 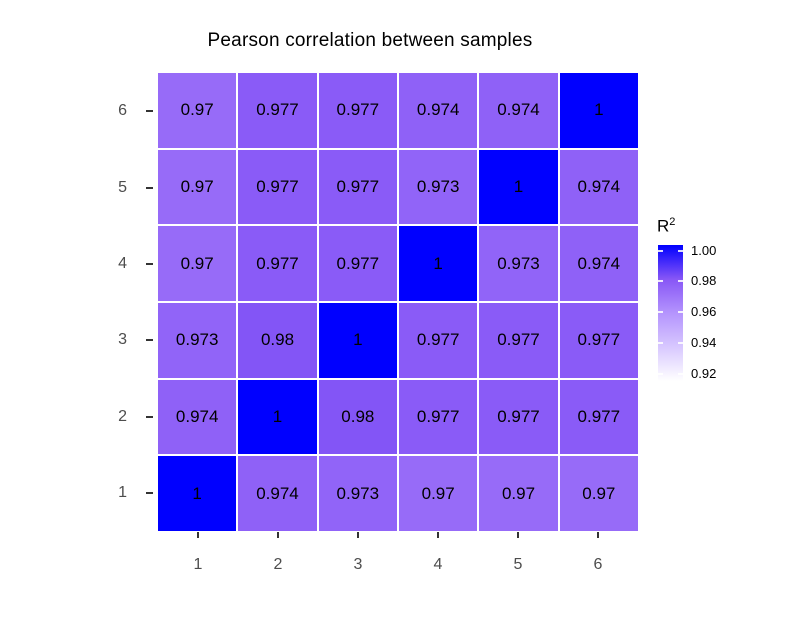 I want to click on x-axis-label: 5, so click(x=518, y=564).